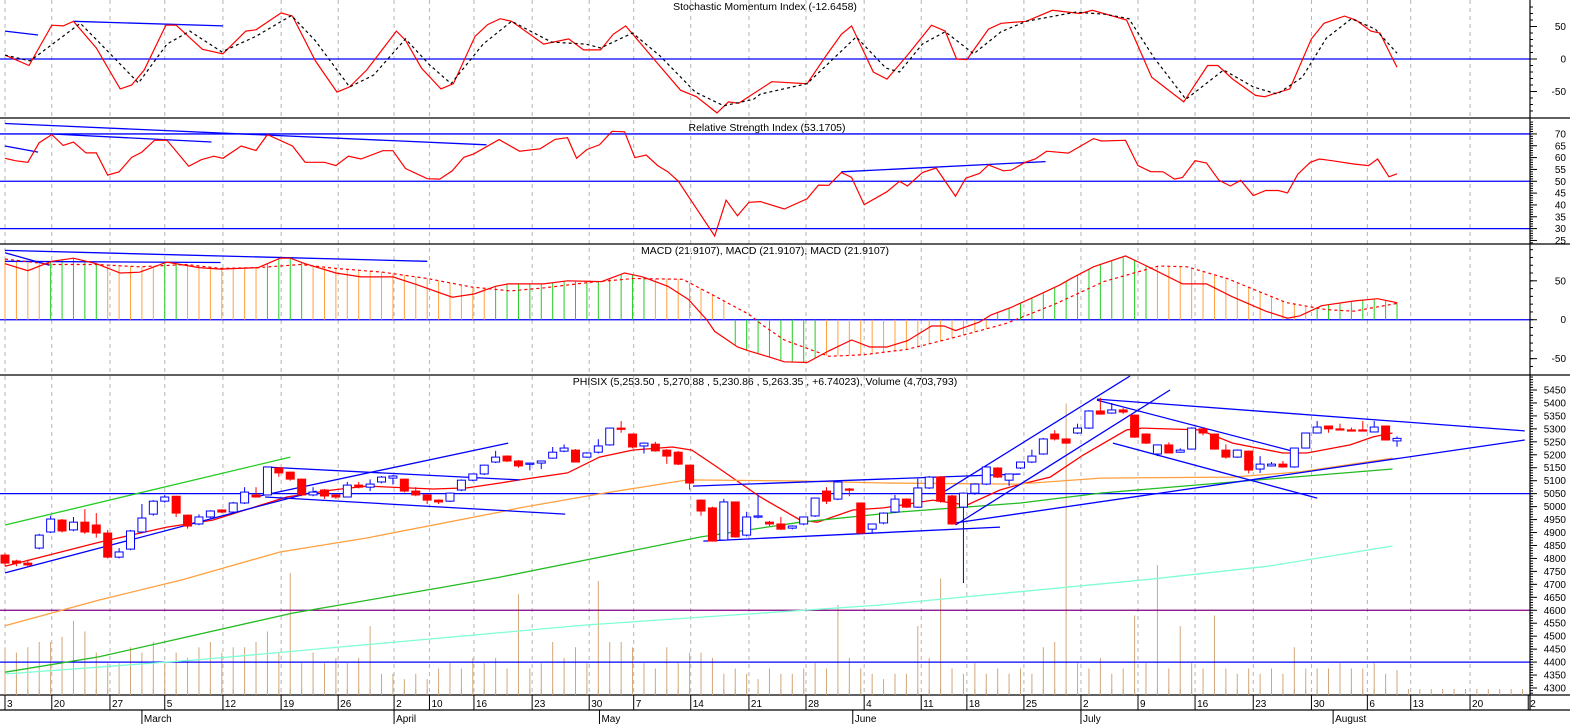  What do you see at coordinates (1555, 611) in the screenshot?
I see `price-axis-label: 4600` at bounding box center [1555, 611].